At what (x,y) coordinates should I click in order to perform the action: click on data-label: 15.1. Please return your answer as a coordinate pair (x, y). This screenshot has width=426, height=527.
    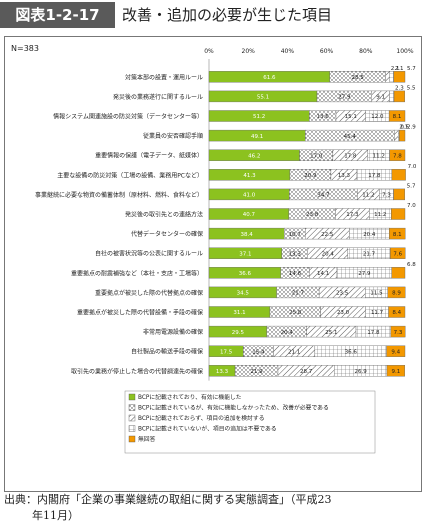
    Looking at the image, I should click on (351, 117).